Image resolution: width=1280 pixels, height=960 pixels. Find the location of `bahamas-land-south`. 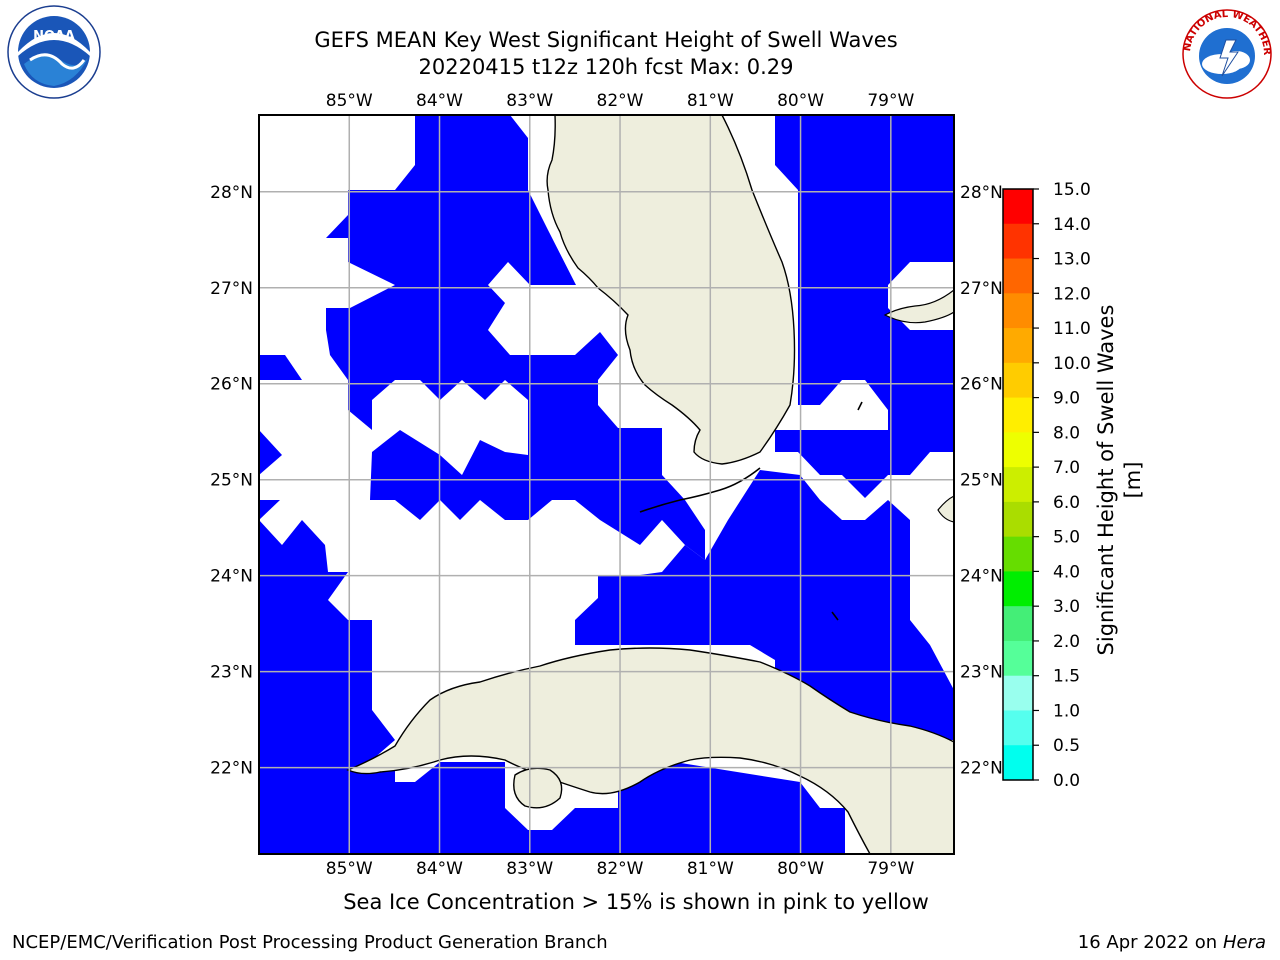

bahamas-land-south is located at coordinates (945, 509).